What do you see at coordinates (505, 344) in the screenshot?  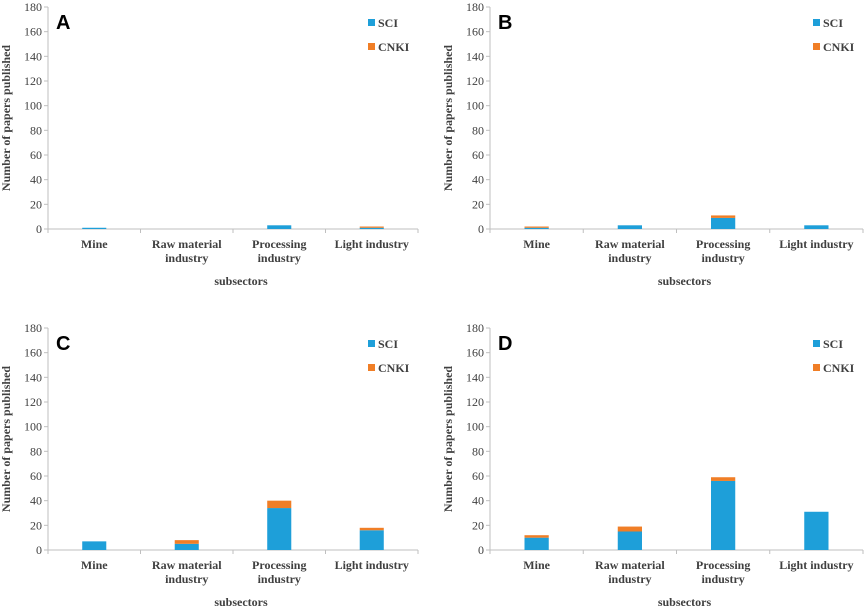 I see `panel-label: D` at bounding box center [505, 344].